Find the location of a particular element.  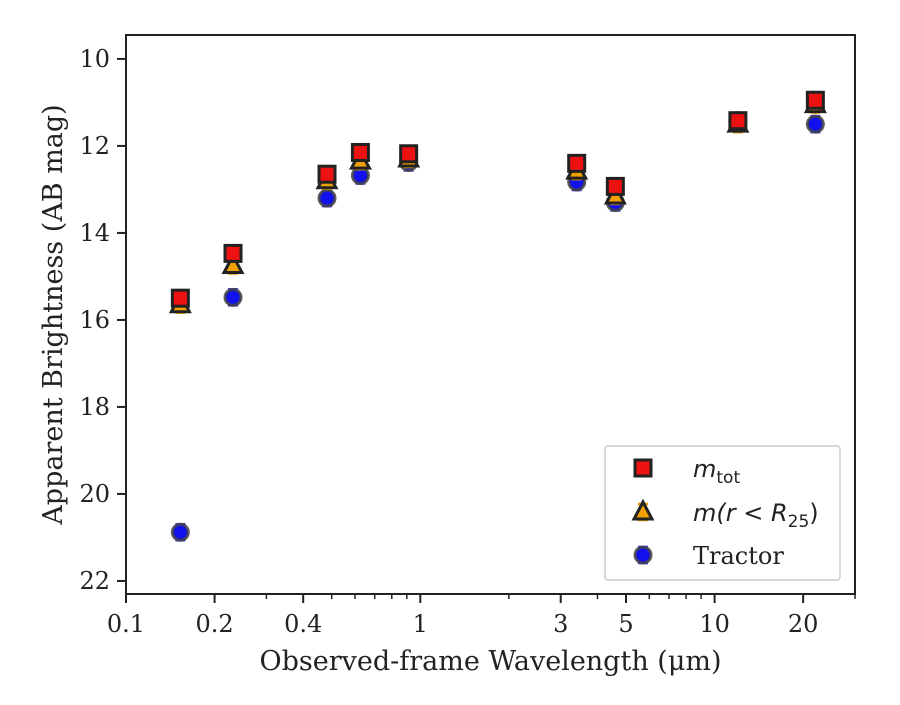

y-tick-label: 16 is located at coordinates (94, 320).